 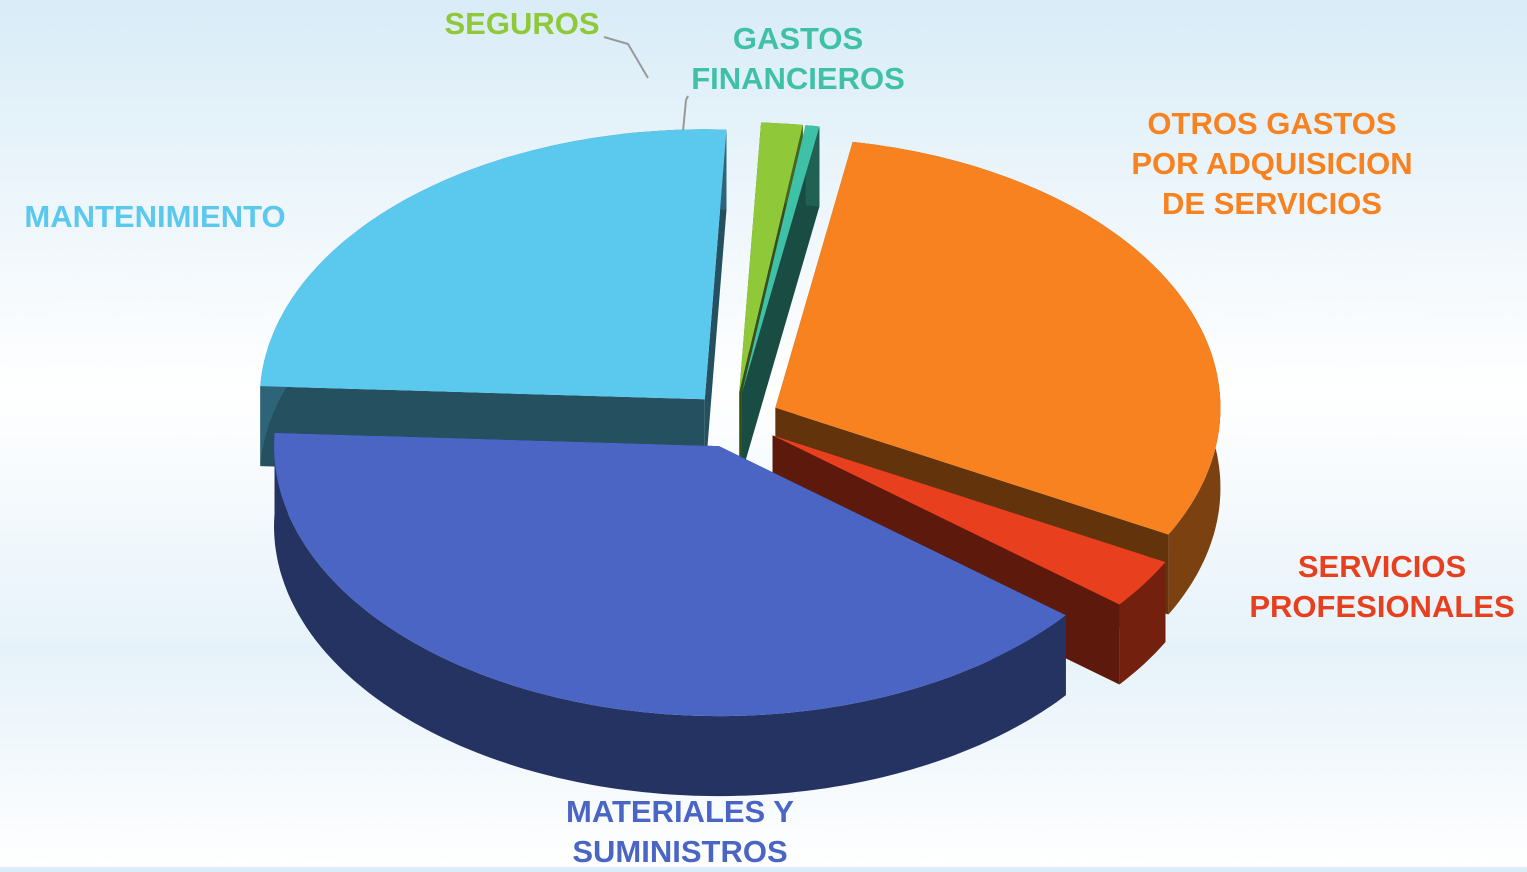 I want to click on slice-label: SERVICIOS PROFESIONALES, so click(x=1382, y=586).